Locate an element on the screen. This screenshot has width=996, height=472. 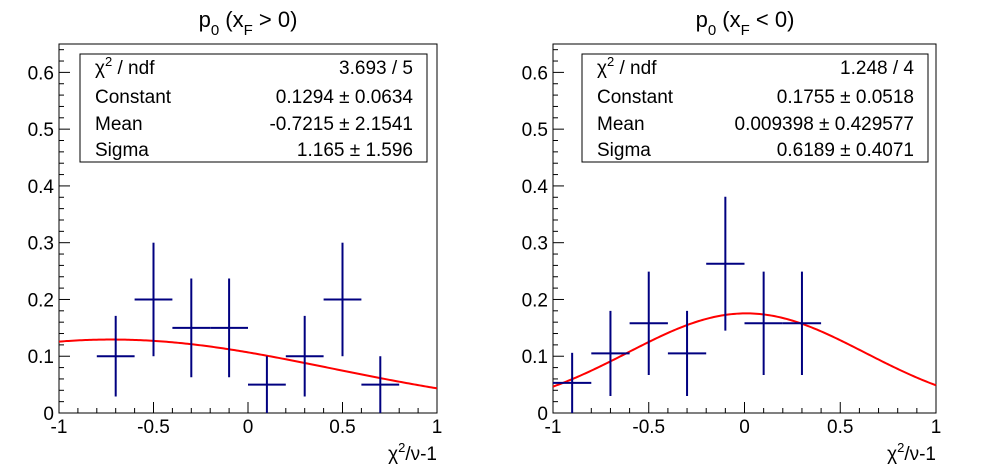
stats-value: 1.165 ± 1.596 is located at coordinates (355, 150).